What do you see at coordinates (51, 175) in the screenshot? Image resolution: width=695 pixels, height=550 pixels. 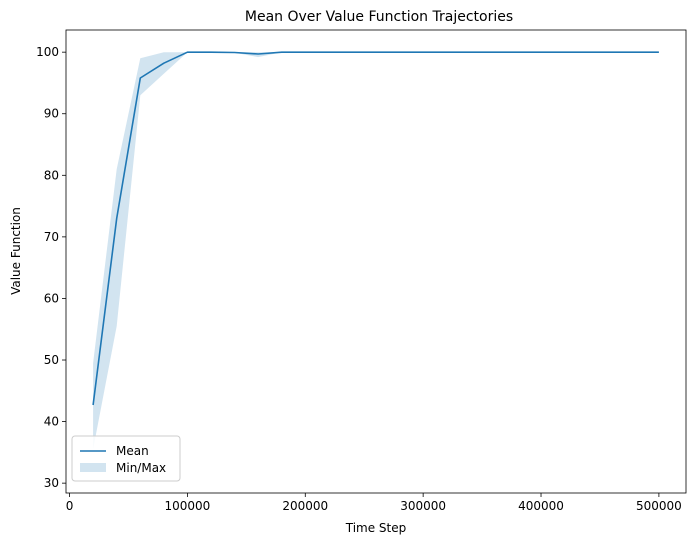 I see `y-tick-label: 80` at bounding box center [51, 175].